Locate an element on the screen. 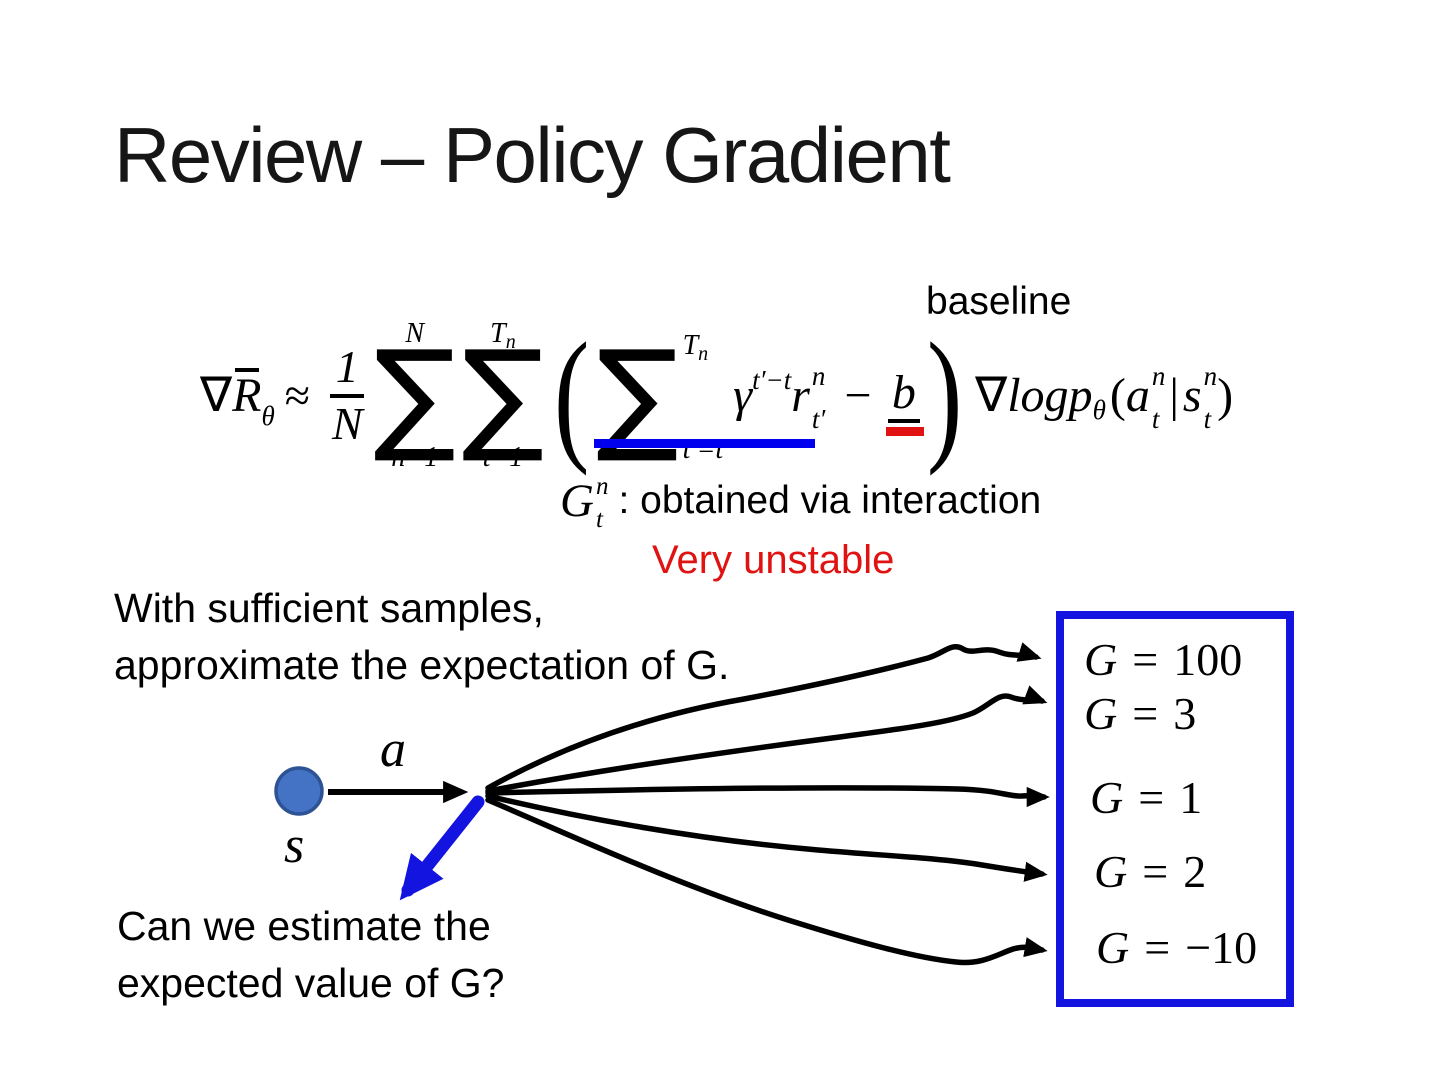 This screenshot has width=1440, height=1080. state-symbol: s is located at coordinates (1192, 395).